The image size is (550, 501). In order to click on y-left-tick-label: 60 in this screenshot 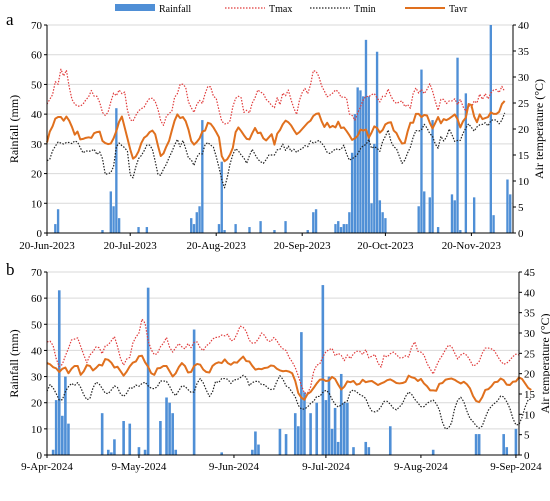, I will do `click(37, 56)`.